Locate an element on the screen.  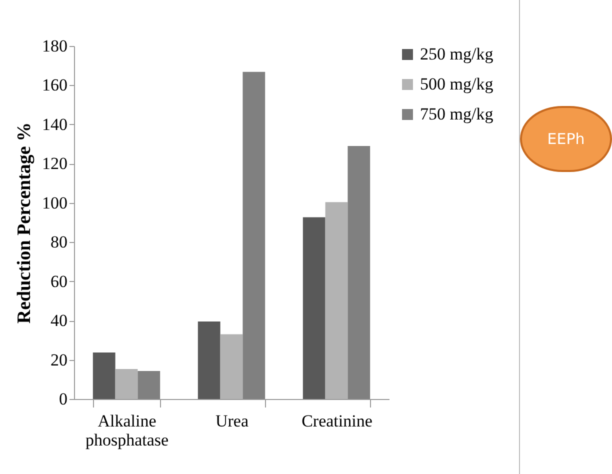
y-tick-label: 80 is located at coordinates (59, 242).